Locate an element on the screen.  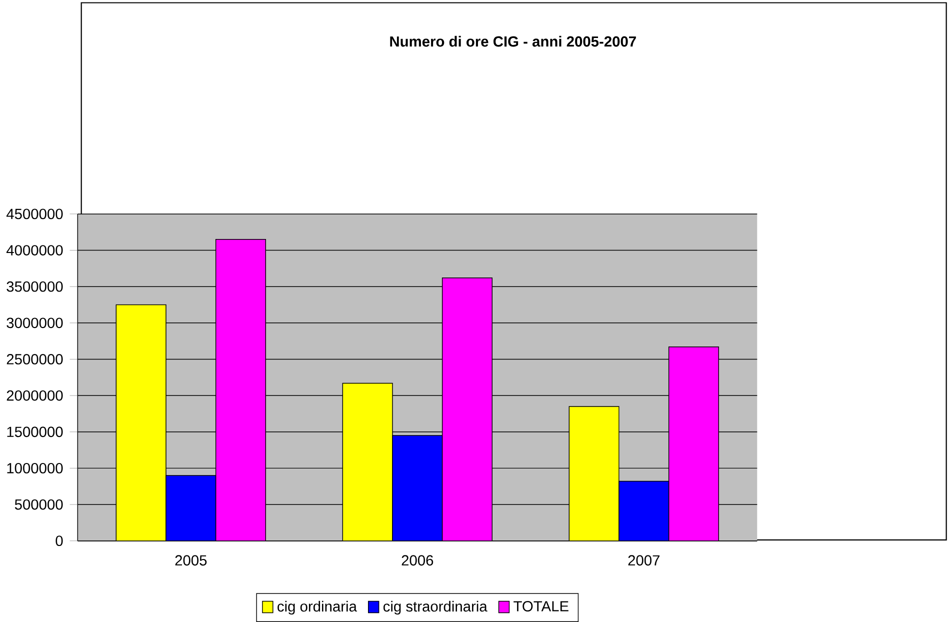
y-tick-label: 4000000 is located at coordinates (34, 250).